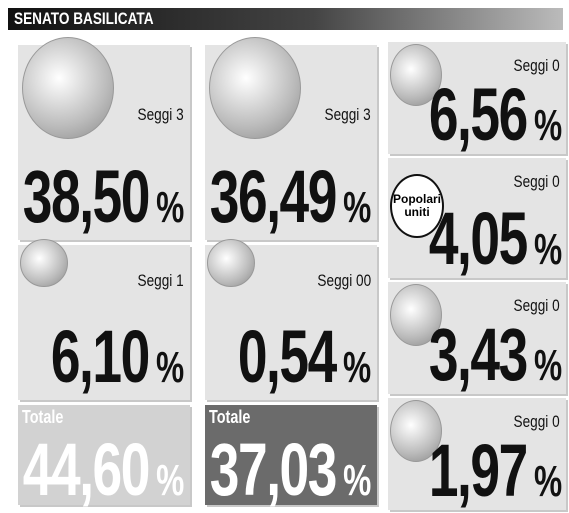 Image resolution: width=569 pixels, height=513 pixels. Describe the element at coordinates (273, 196) in the screenshot. I see `percent-value: 36,49` at that location.